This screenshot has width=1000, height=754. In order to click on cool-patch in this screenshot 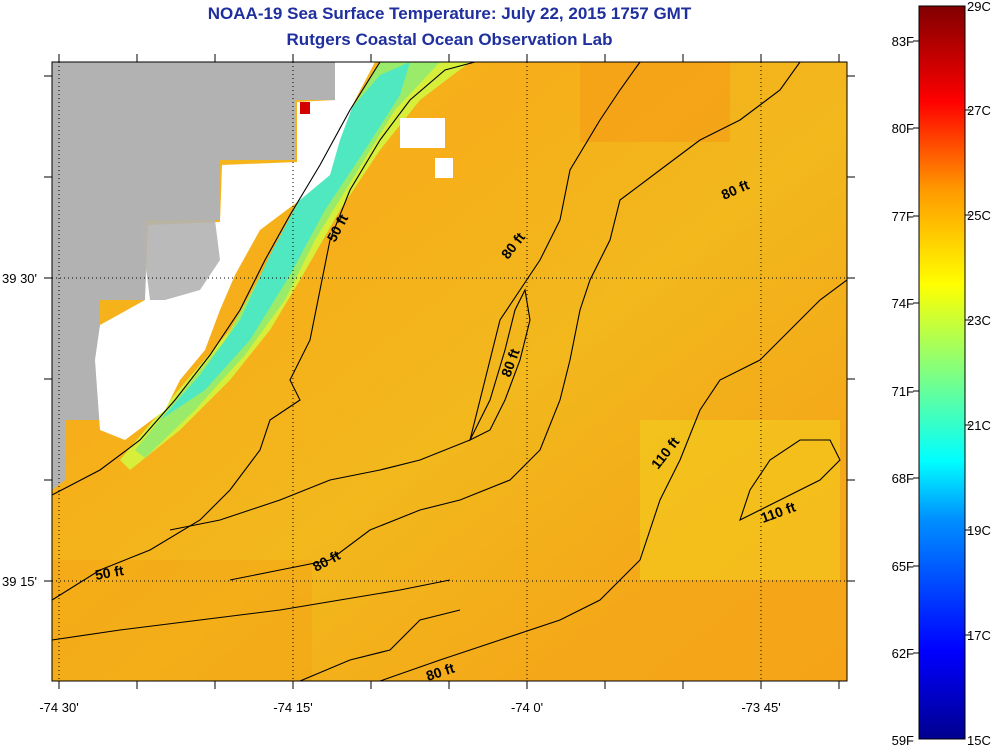, I will do `click(740, 500)`.